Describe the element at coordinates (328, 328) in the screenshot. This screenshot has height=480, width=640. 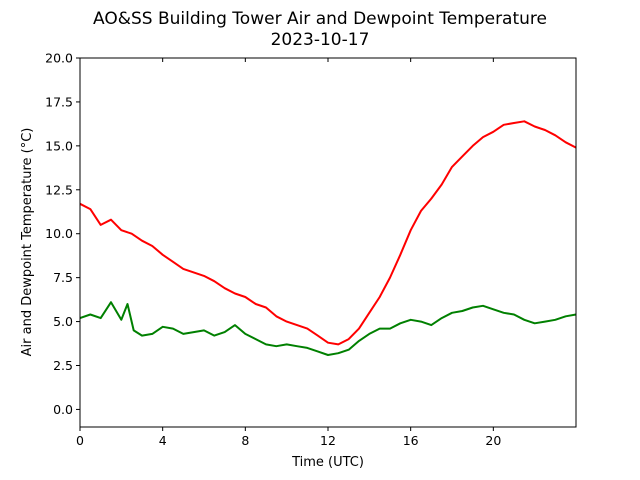
I see `series-line-green` at that location.